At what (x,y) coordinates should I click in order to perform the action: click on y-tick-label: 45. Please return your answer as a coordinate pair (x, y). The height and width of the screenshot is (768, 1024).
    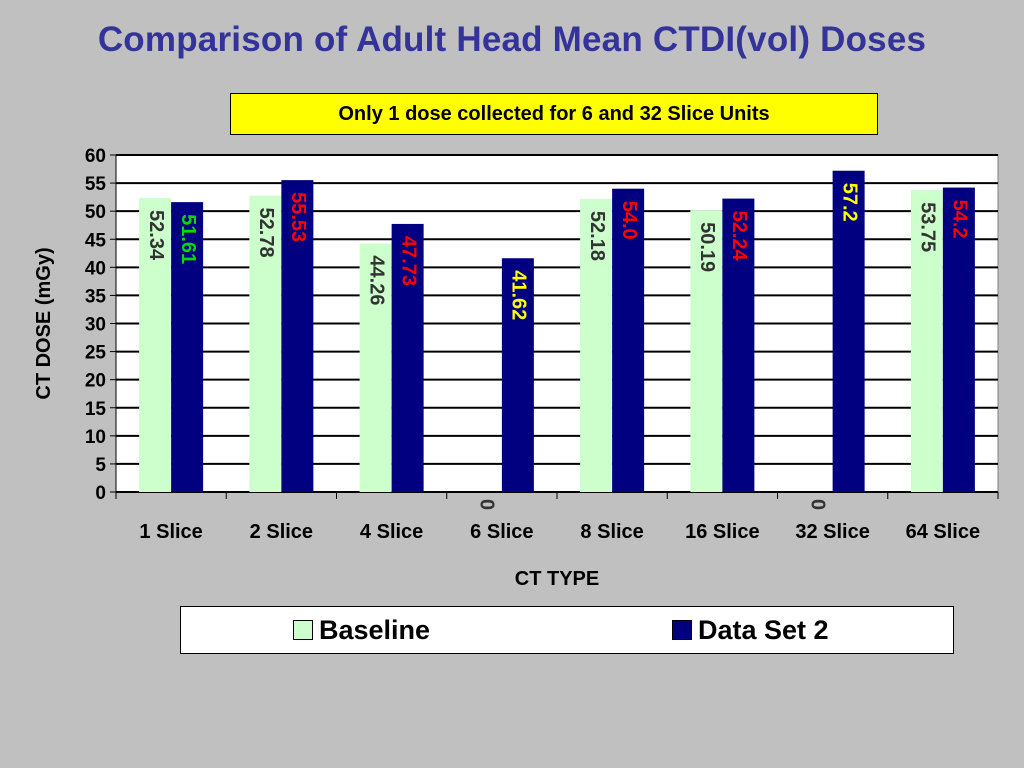
    Looking at the image, I should click on (96, 240).